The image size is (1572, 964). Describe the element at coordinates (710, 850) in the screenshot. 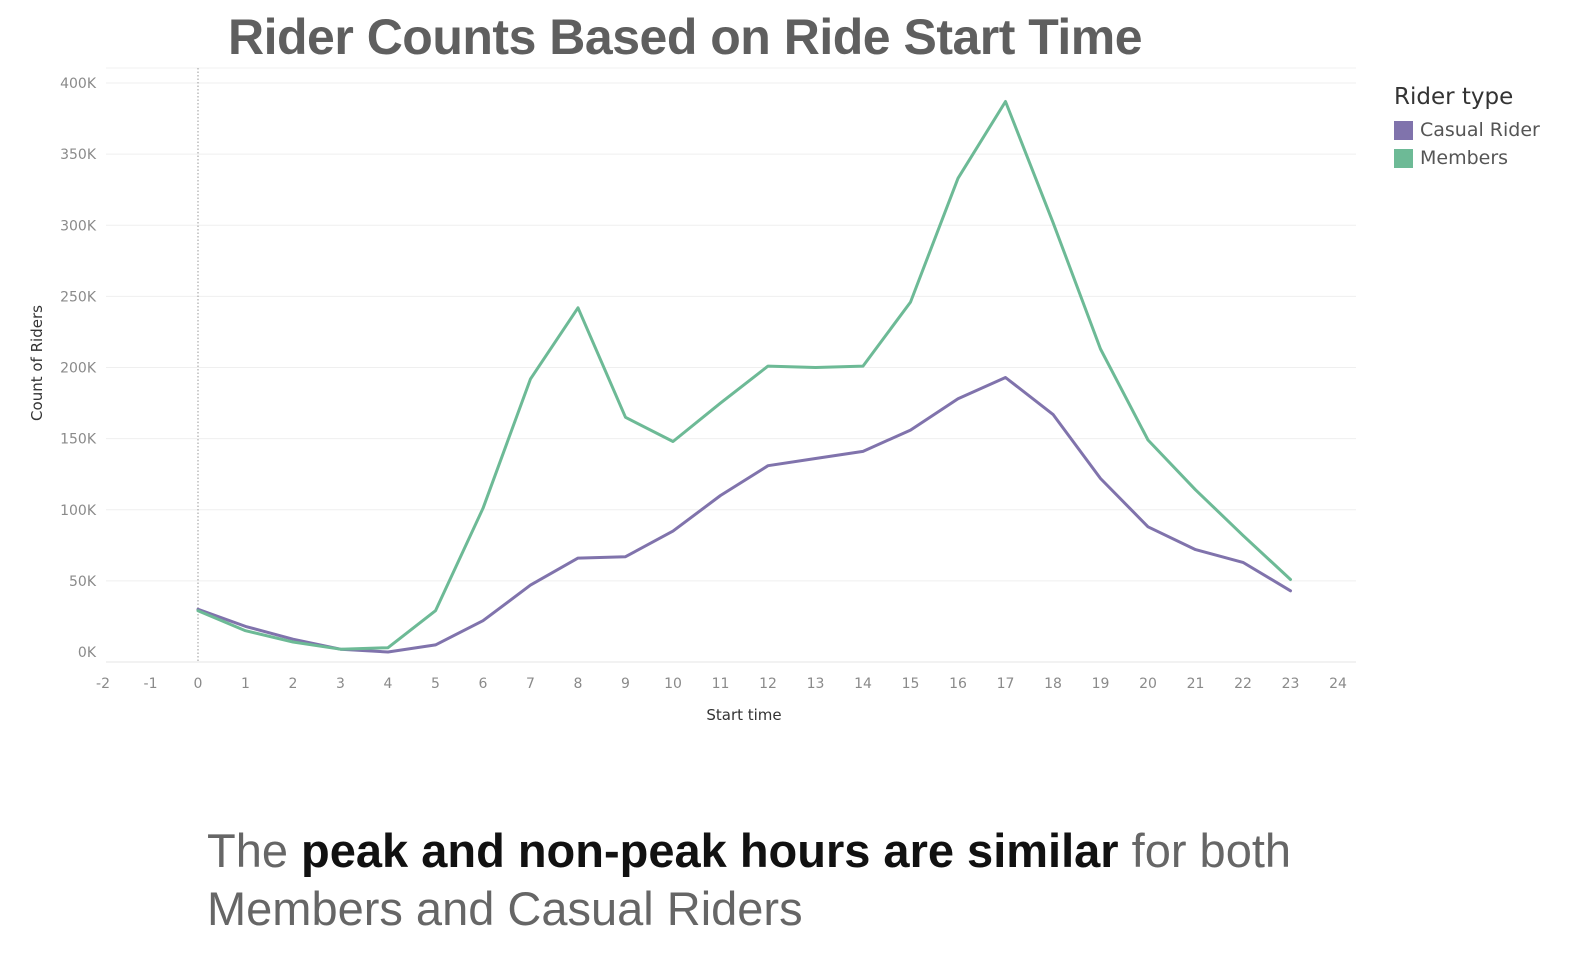

I see `caption-emphasis: peak and non-peak hours are similar` at that location.